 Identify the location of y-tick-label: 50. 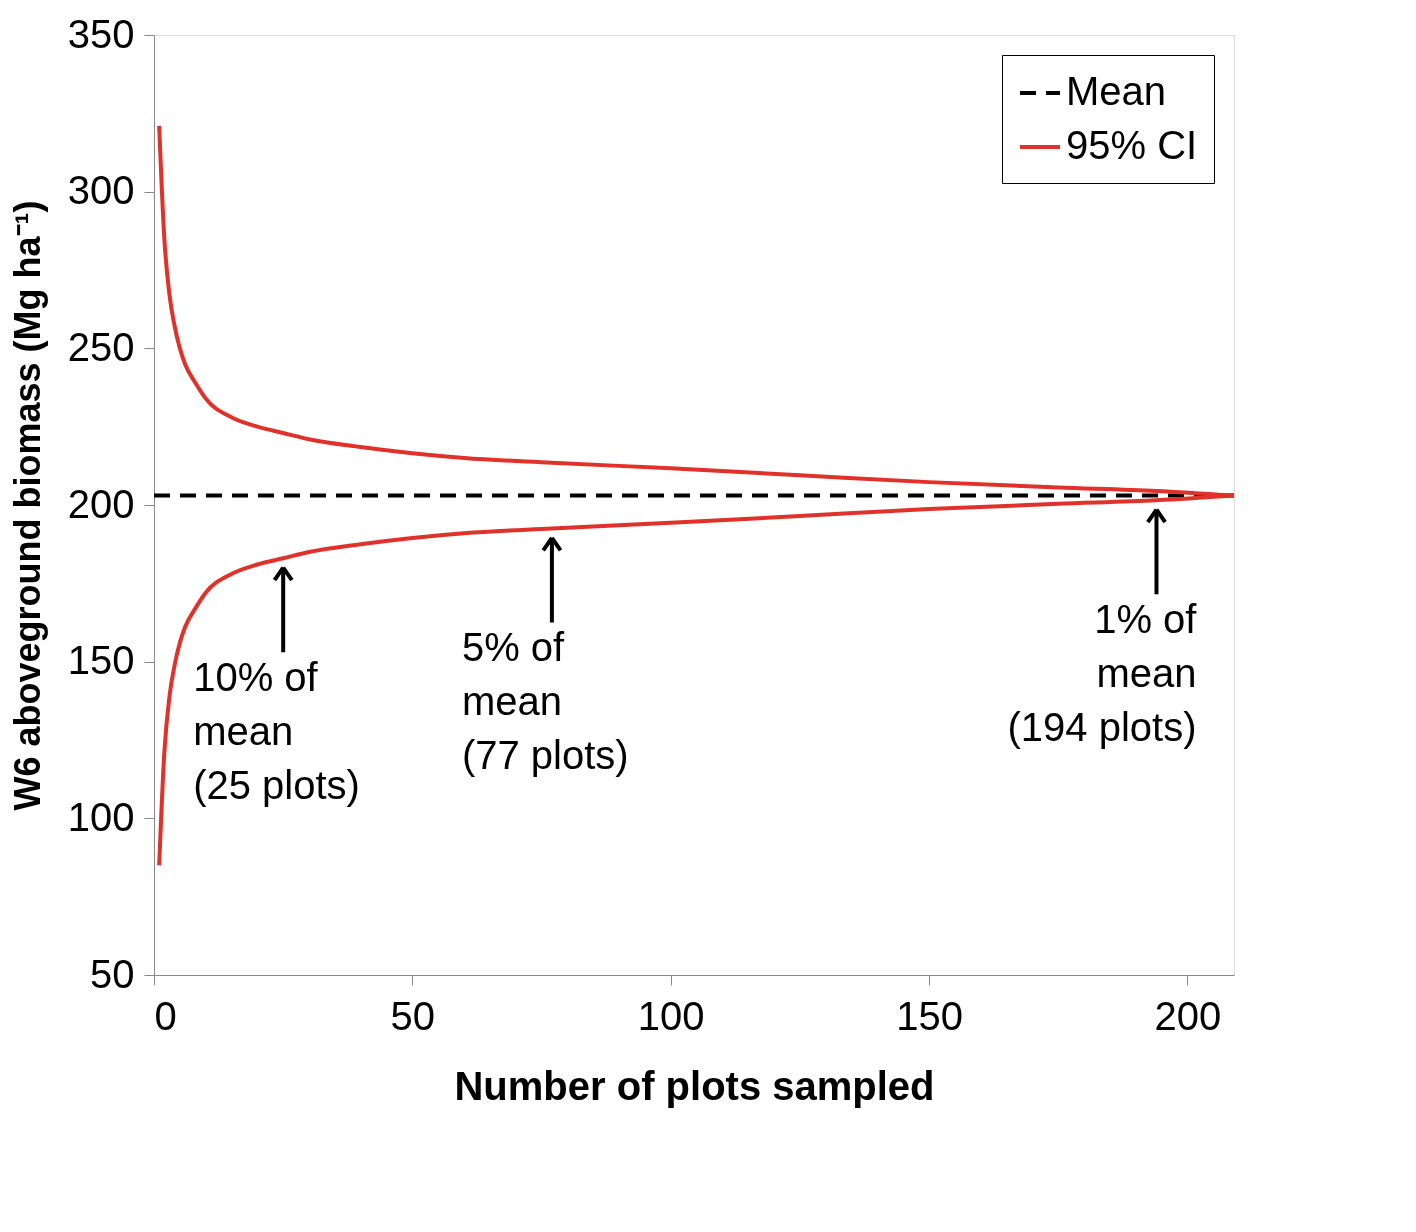
(112, 973).